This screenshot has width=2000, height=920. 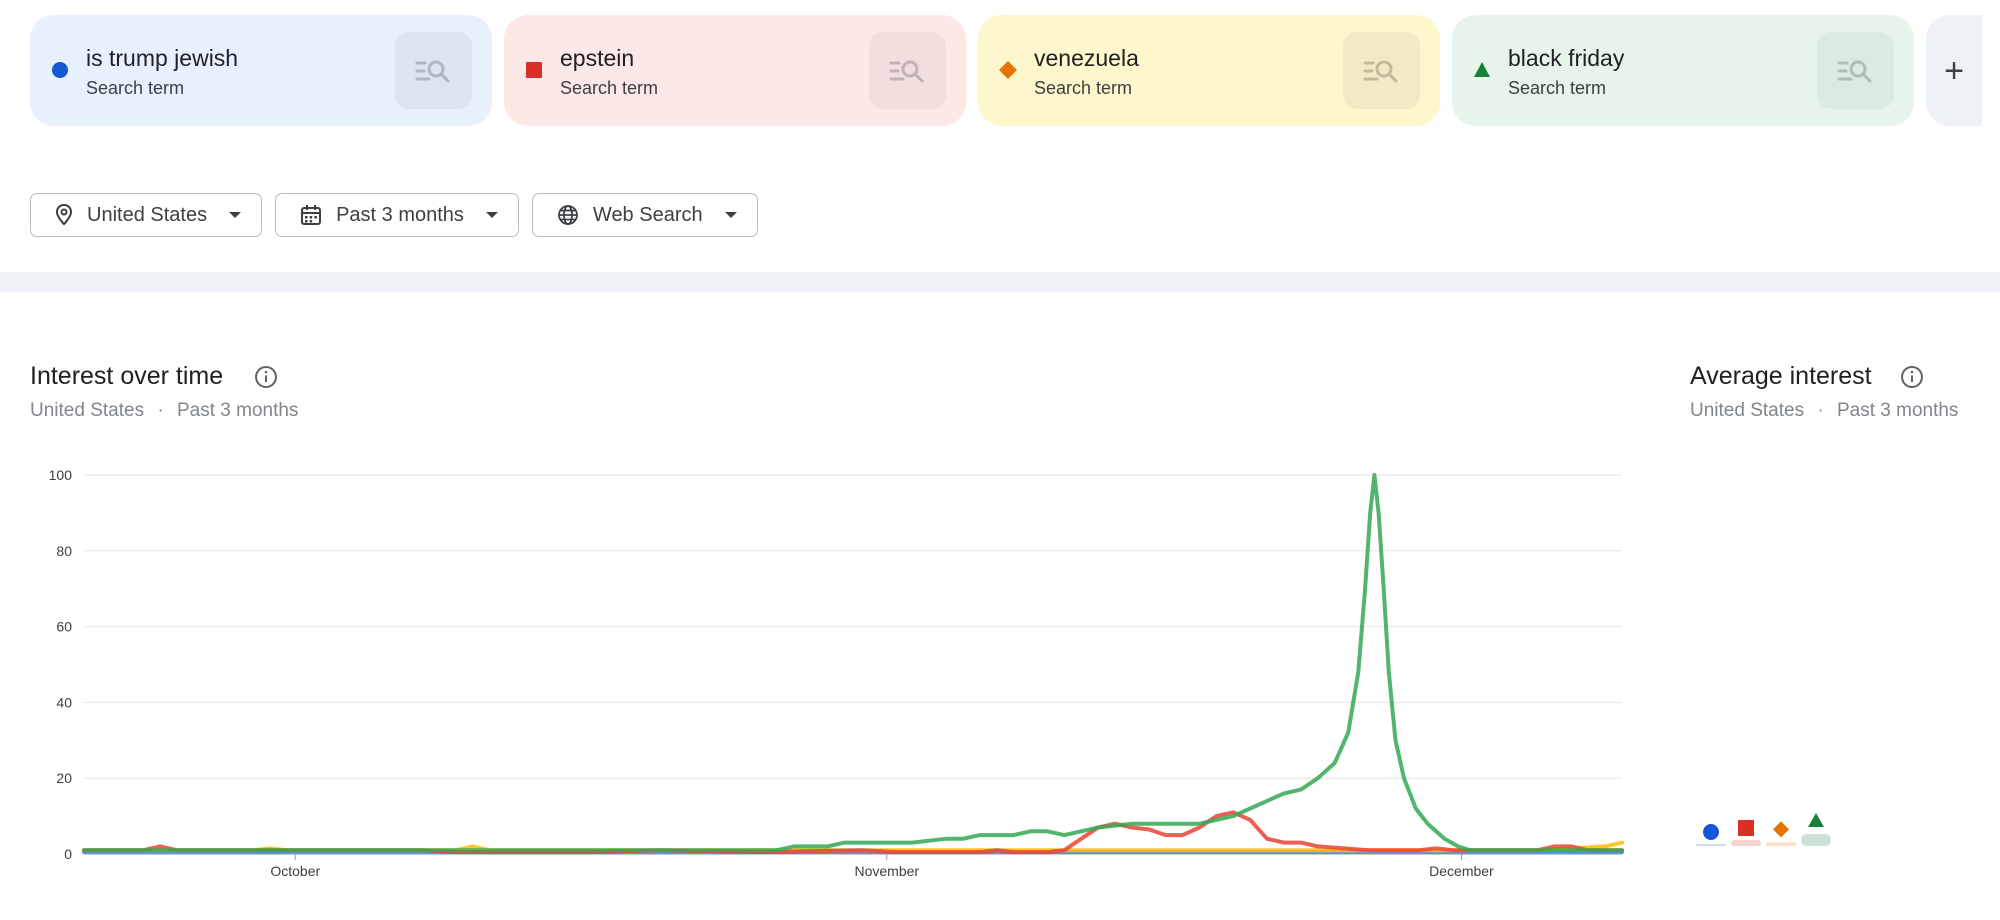 I want to click on term-card-epstein: epstein Search term, so click(x=735, y=70).